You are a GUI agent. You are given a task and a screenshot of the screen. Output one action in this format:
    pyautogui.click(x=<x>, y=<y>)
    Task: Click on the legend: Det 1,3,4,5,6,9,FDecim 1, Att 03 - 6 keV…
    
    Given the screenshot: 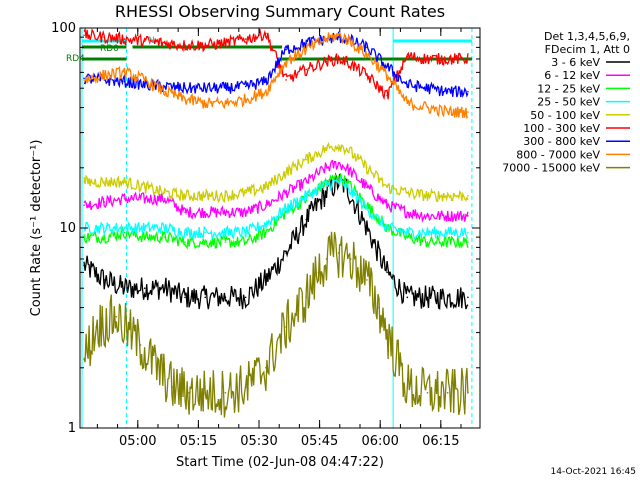 What is the action you would take?
    pyautogui.click(x=566, y=102)
    